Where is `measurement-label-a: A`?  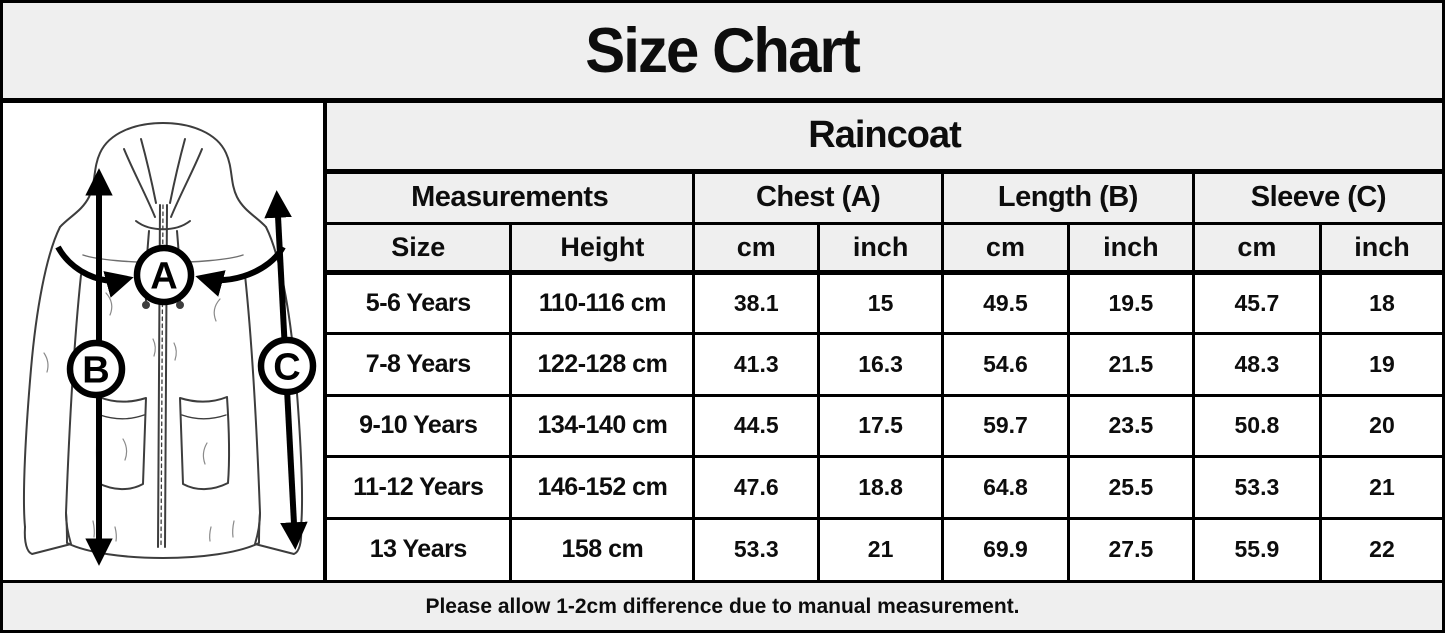
measurement-label-a: A is located at coordinates (163, 277).